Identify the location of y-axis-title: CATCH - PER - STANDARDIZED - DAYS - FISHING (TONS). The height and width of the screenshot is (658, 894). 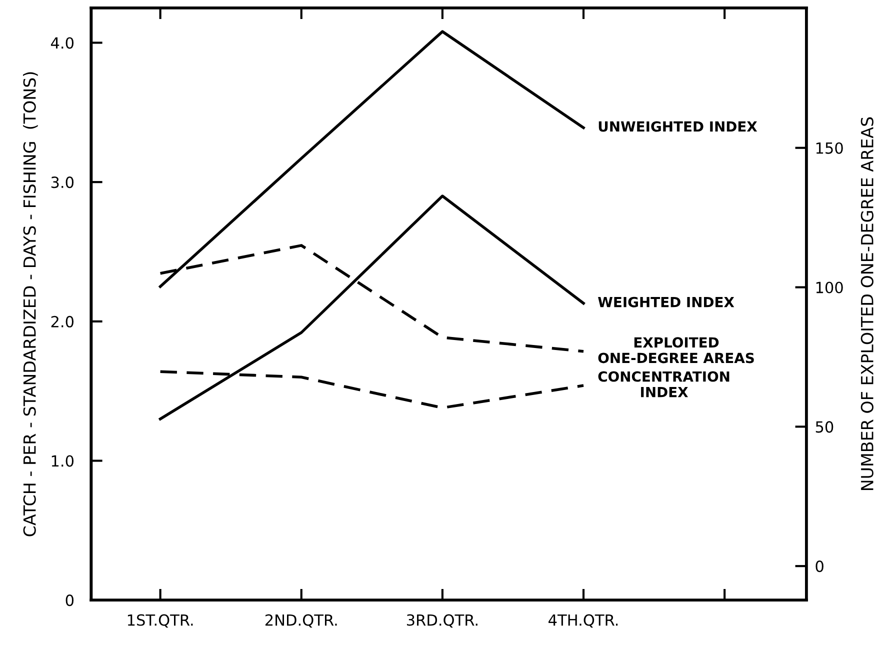
(30, 304).